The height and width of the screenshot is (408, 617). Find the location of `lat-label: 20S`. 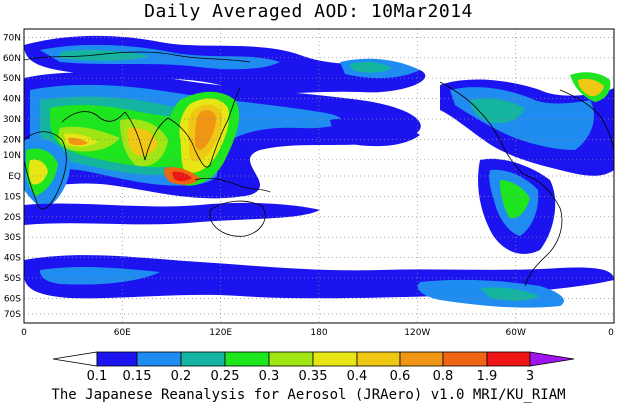

lat-label: 20S is located at coordinates (12, 218).